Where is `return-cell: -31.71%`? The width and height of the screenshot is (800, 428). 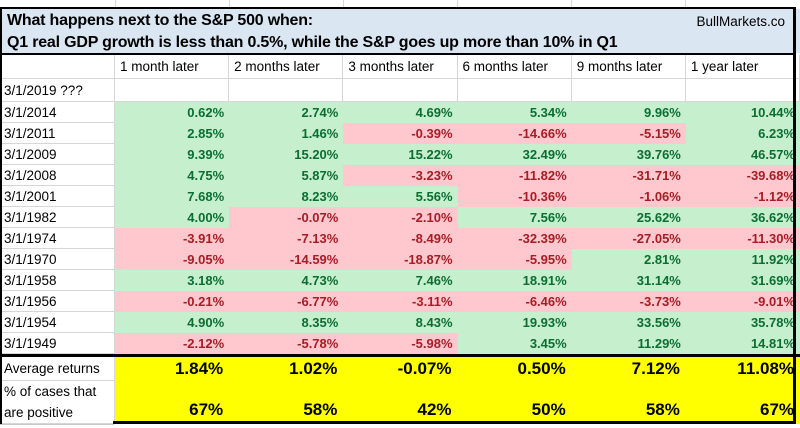 return-cell: -31.71% is located at coordinates (628, 175).